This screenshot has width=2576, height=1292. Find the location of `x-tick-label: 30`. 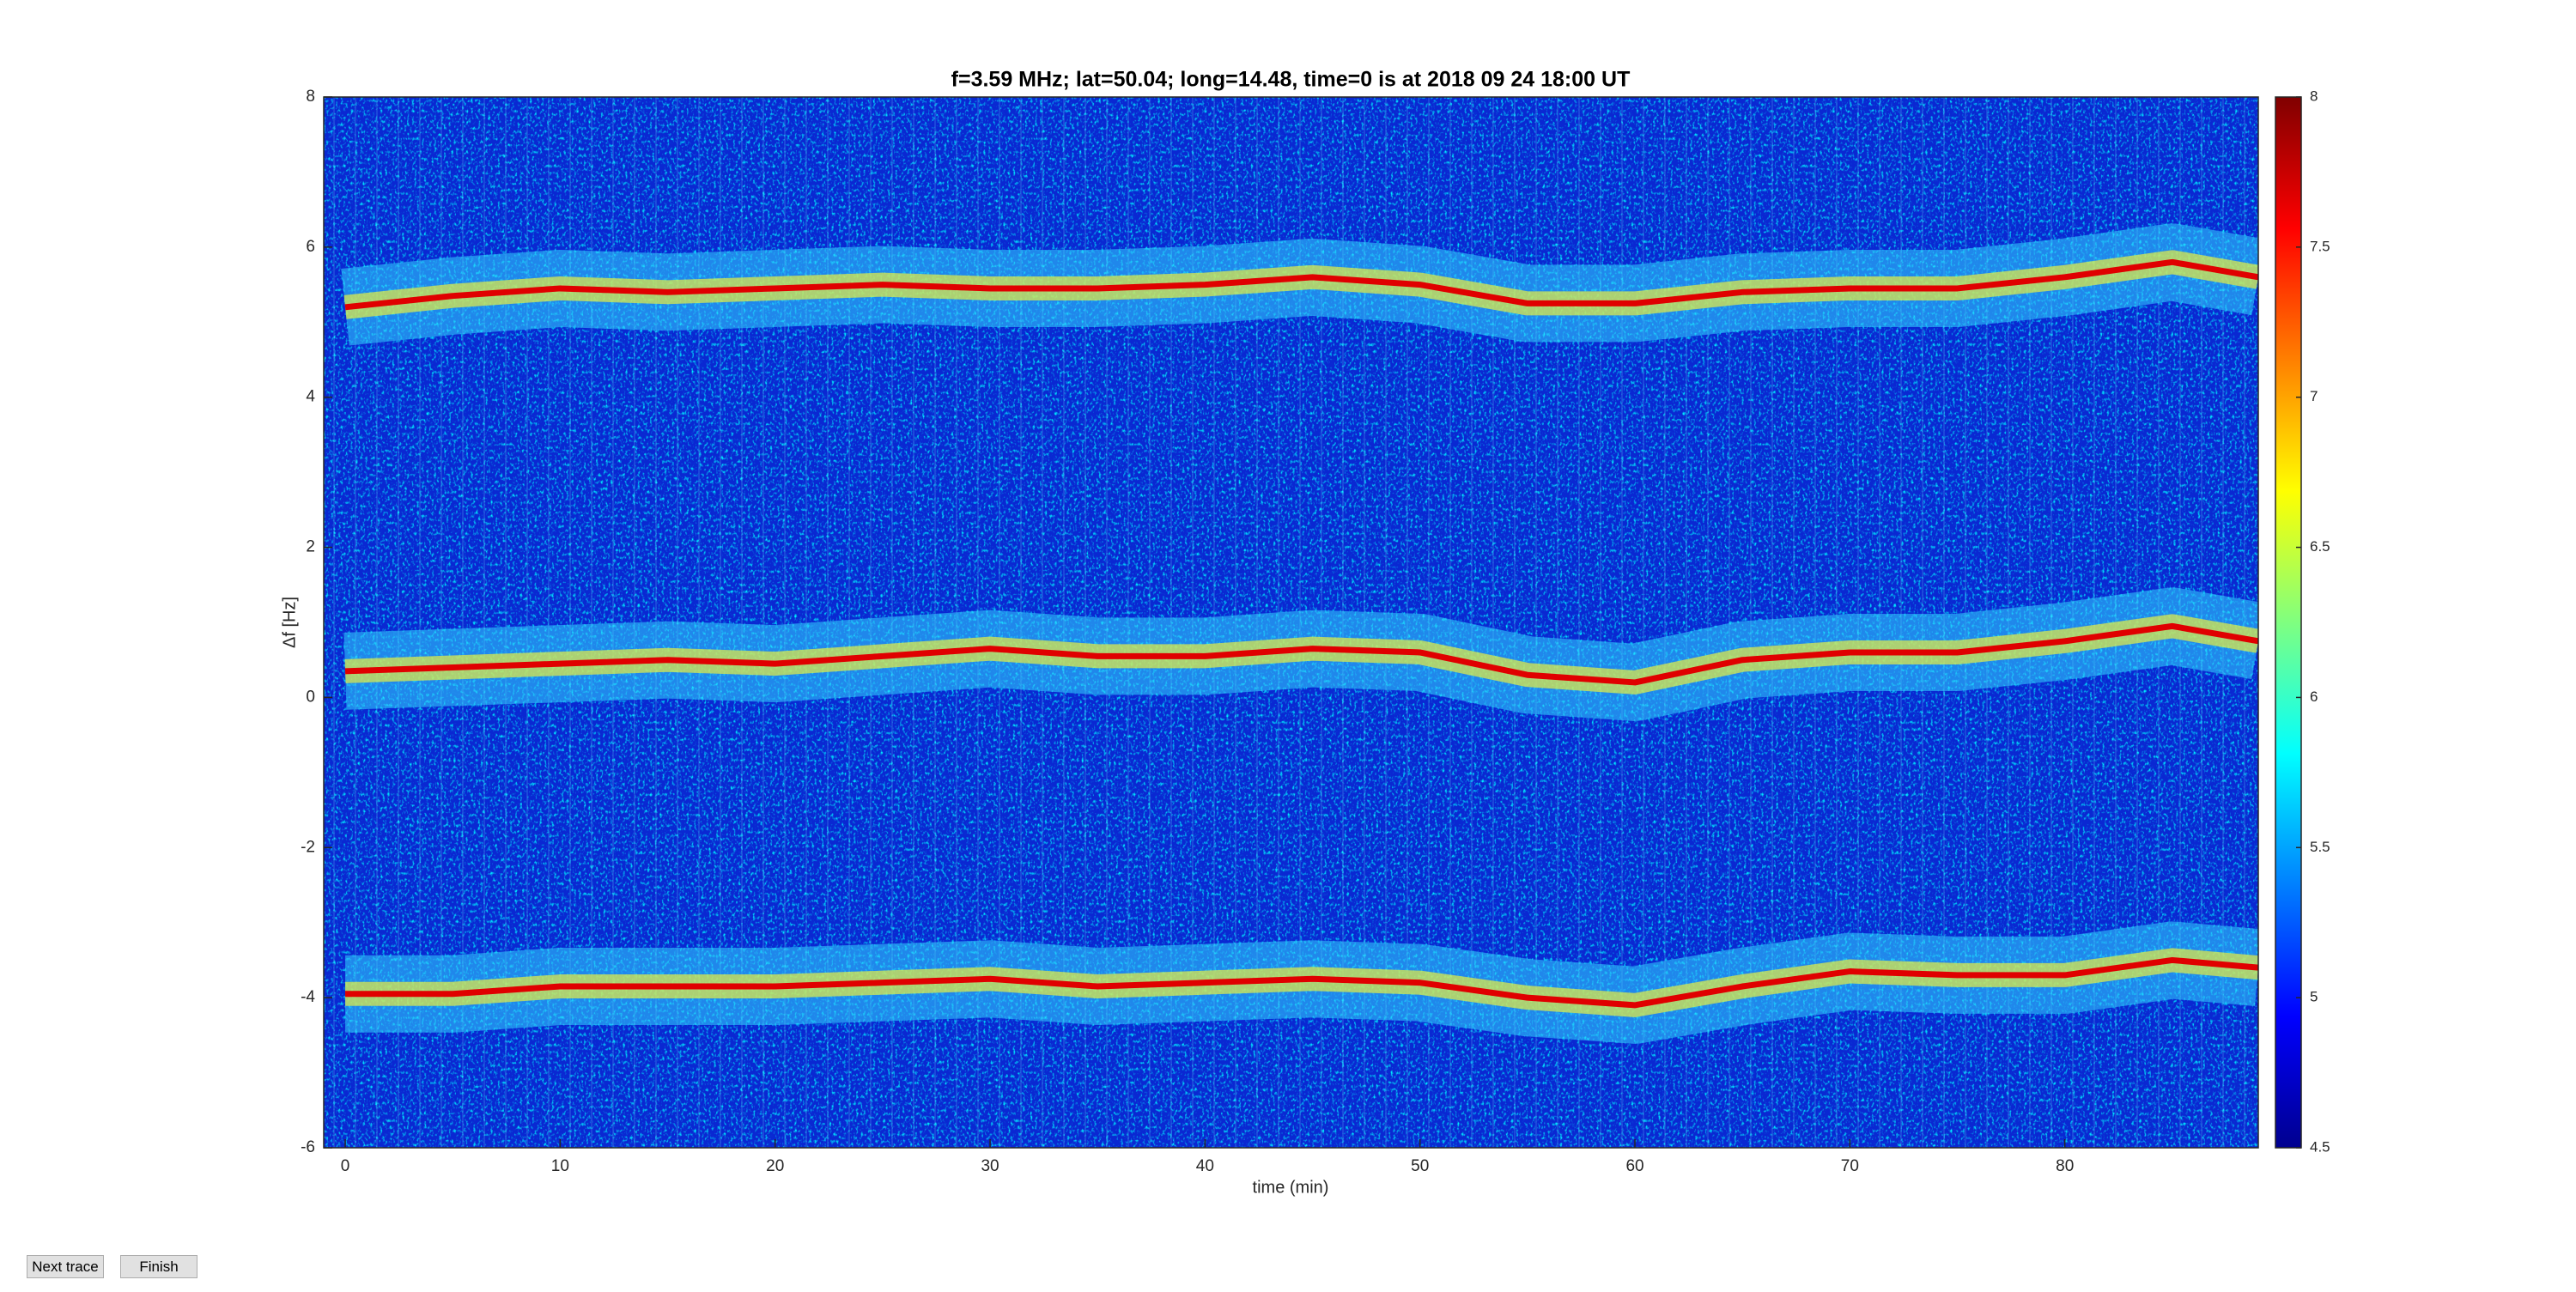

x-tick-label: 30 is located at coordinates (990, 1166).